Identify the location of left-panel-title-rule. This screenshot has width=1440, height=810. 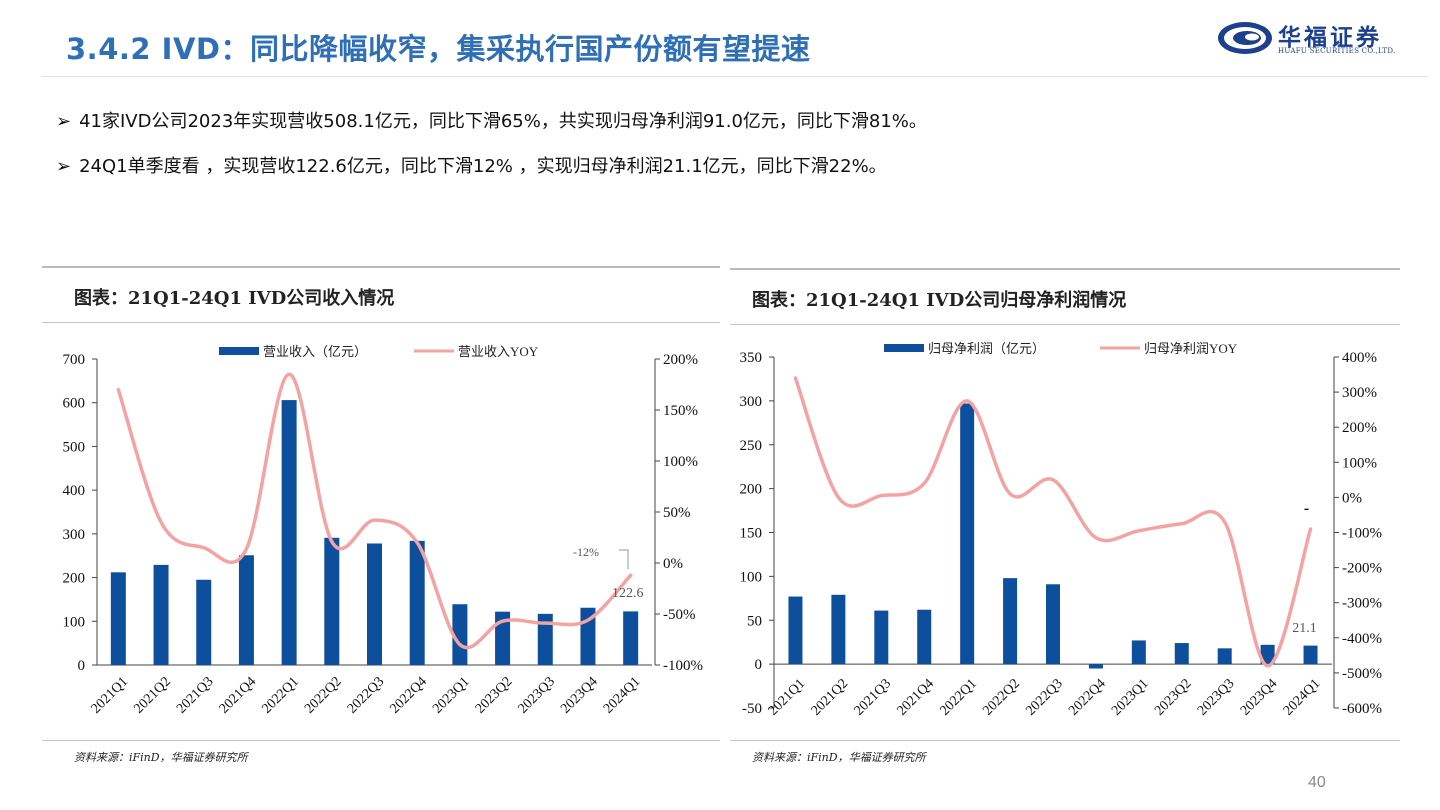
(381, 322).